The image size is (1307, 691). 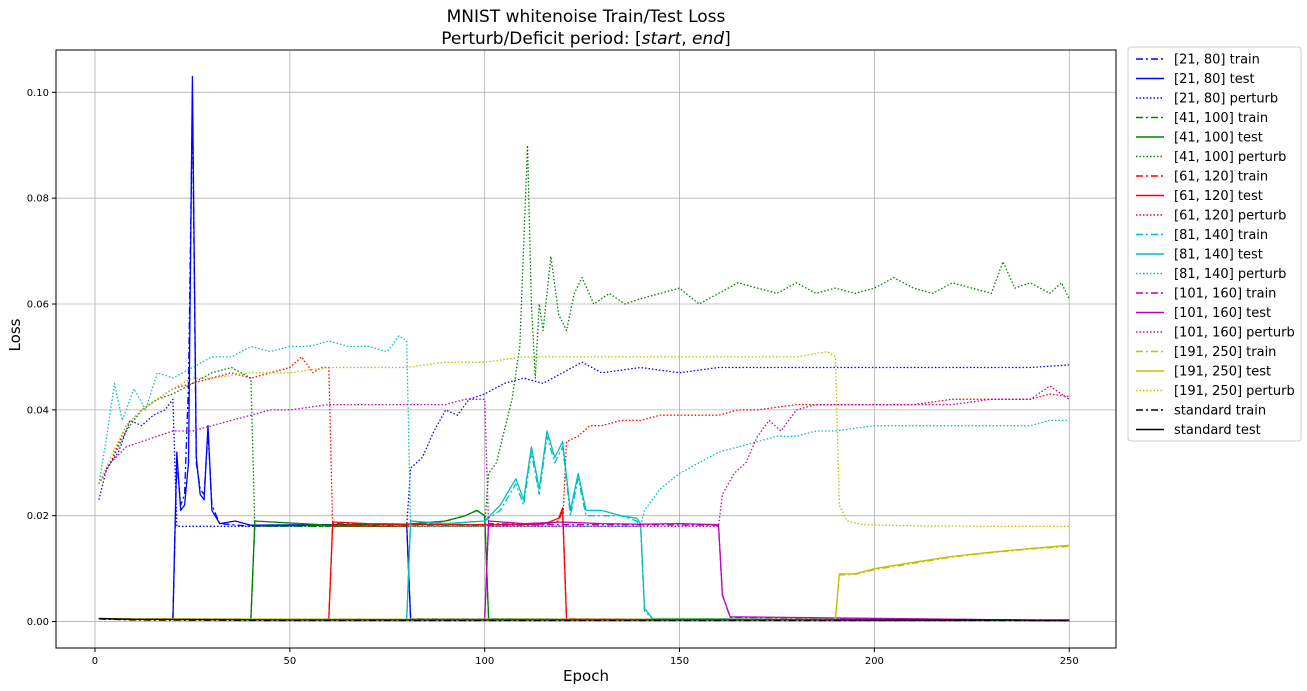 What do you see at coordinates (15, 334) in the screenshot?
I see `y-axis-label: Loss` at bounding box center [15, 334].